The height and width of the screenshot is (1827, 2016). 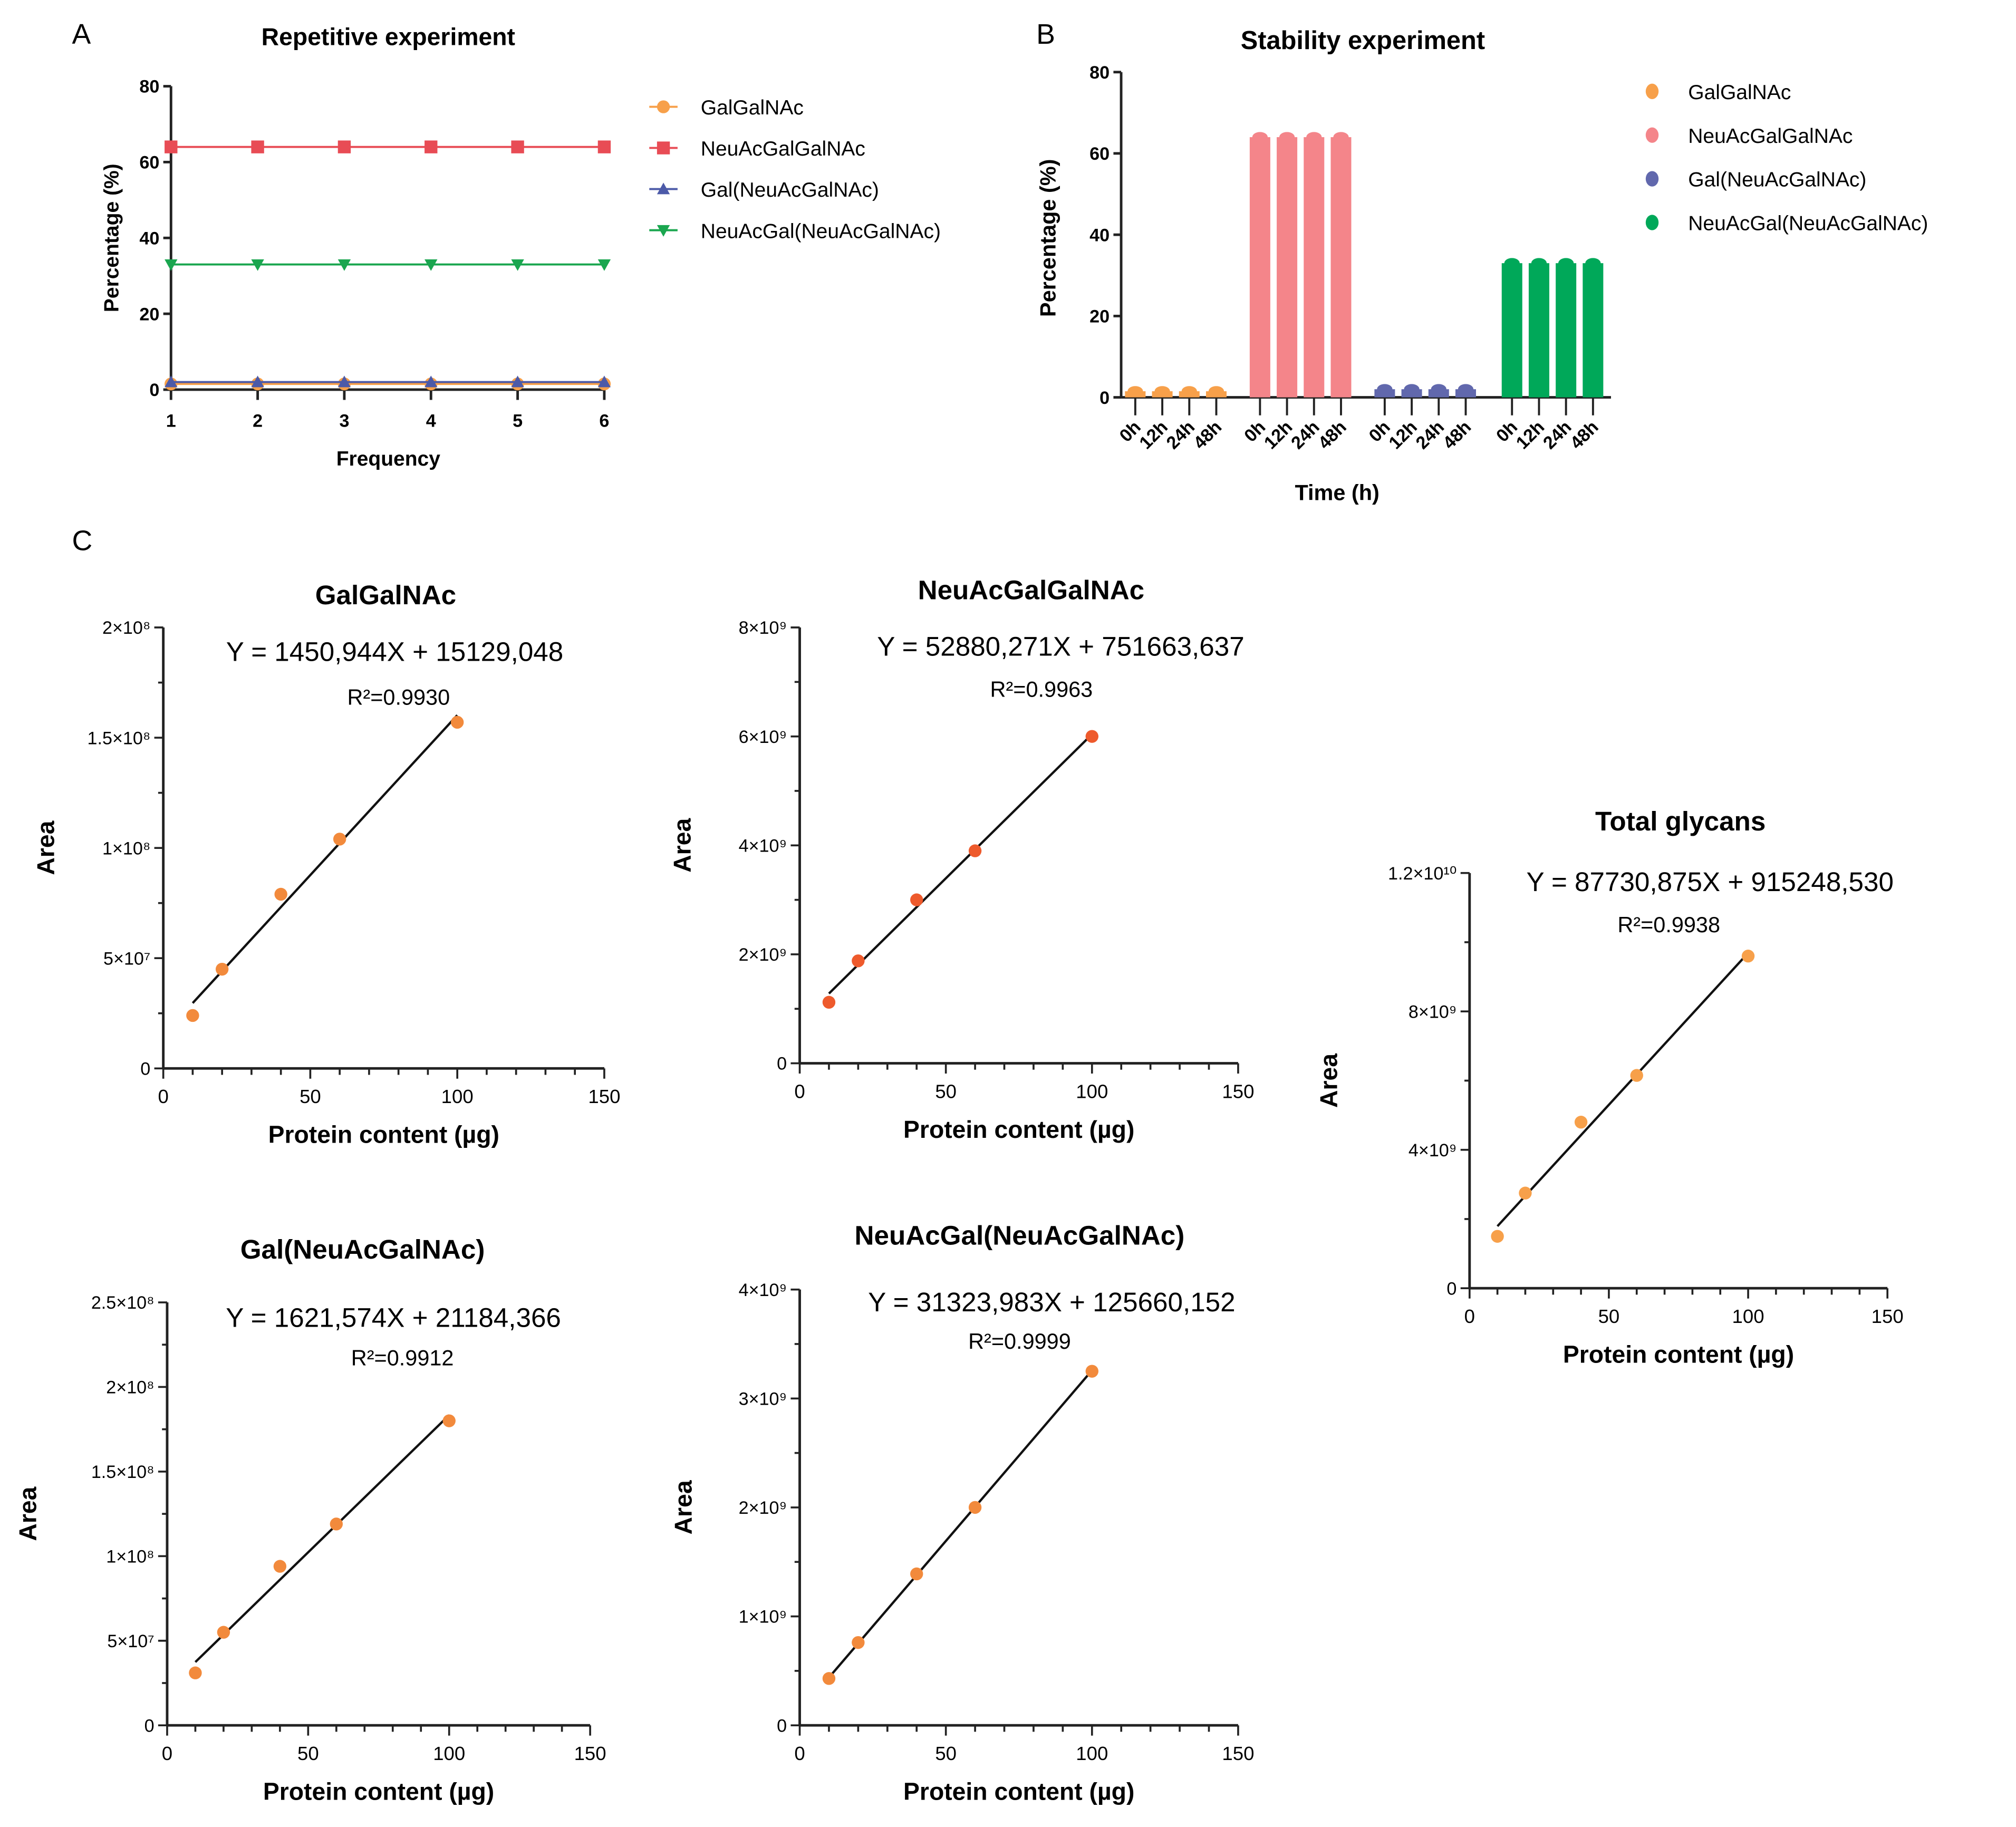 I want to click on y-tick-label: 60, so click(x=149, y=163).